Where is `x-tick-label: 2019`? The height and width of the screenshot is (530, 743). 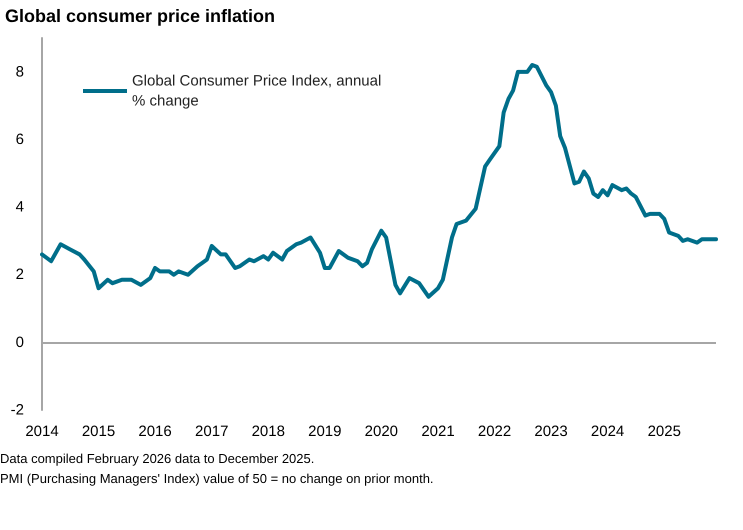
x-tick-label: 2019 is located at coordinates (325, 431).